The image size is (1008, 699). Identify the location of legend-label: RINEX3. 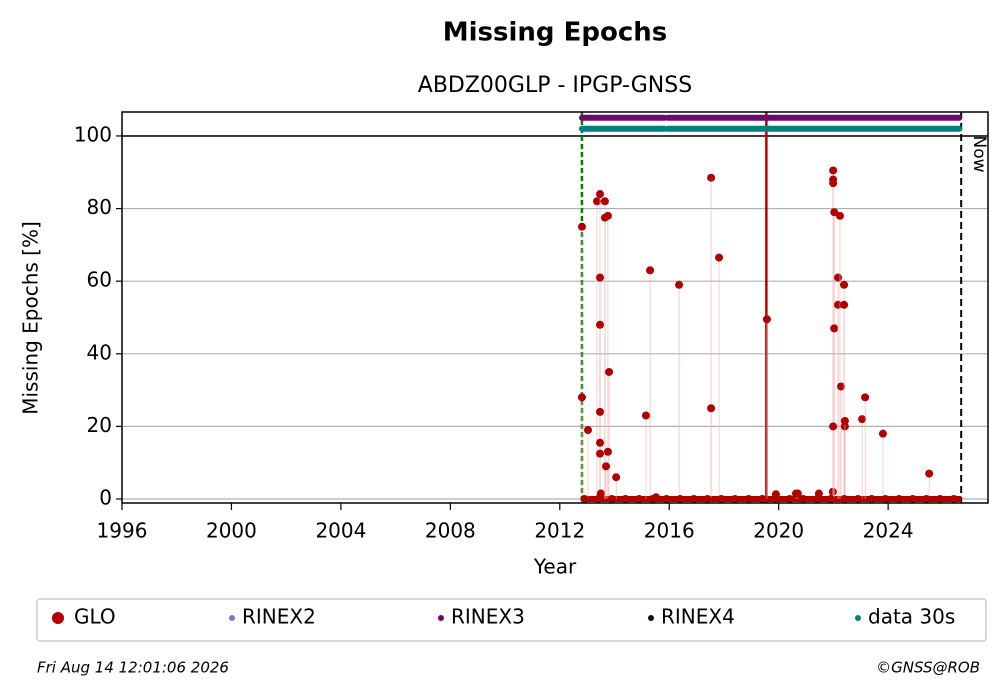
(488, 617).